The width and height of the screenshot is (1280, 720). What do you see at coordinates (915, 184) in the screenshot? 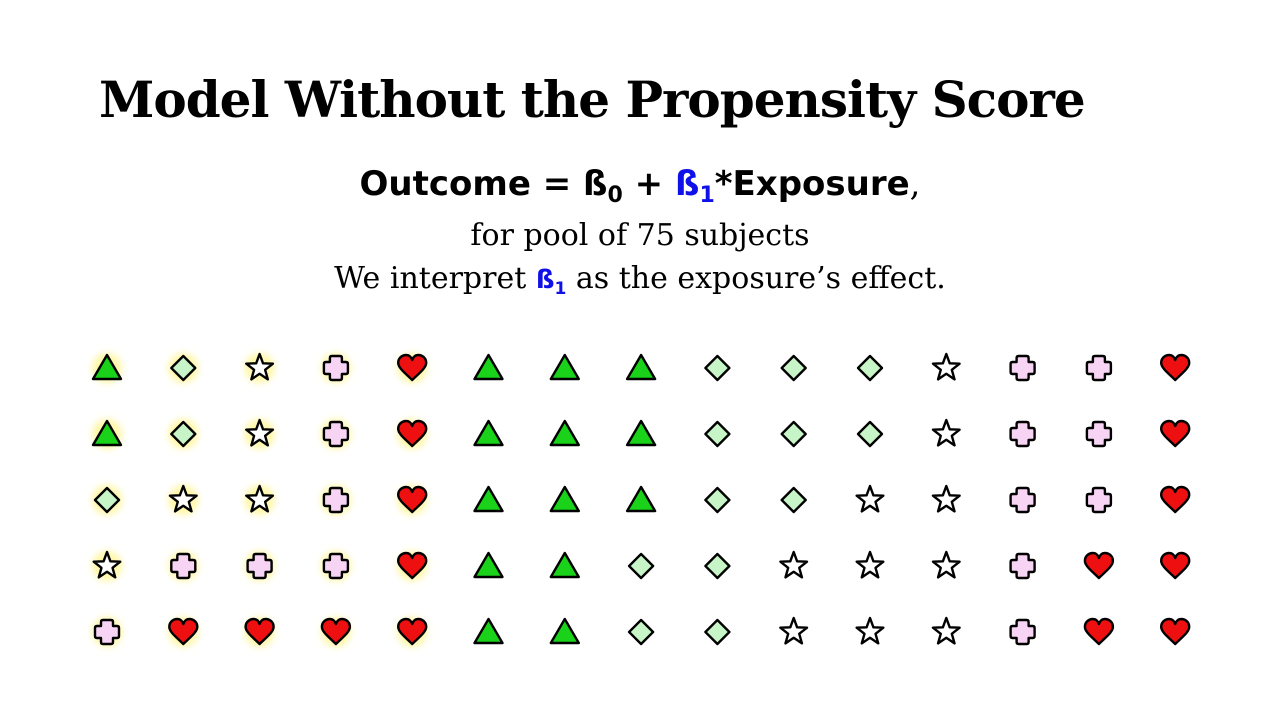
I see `equation-comma: ,` at bounding box center [915, 184].